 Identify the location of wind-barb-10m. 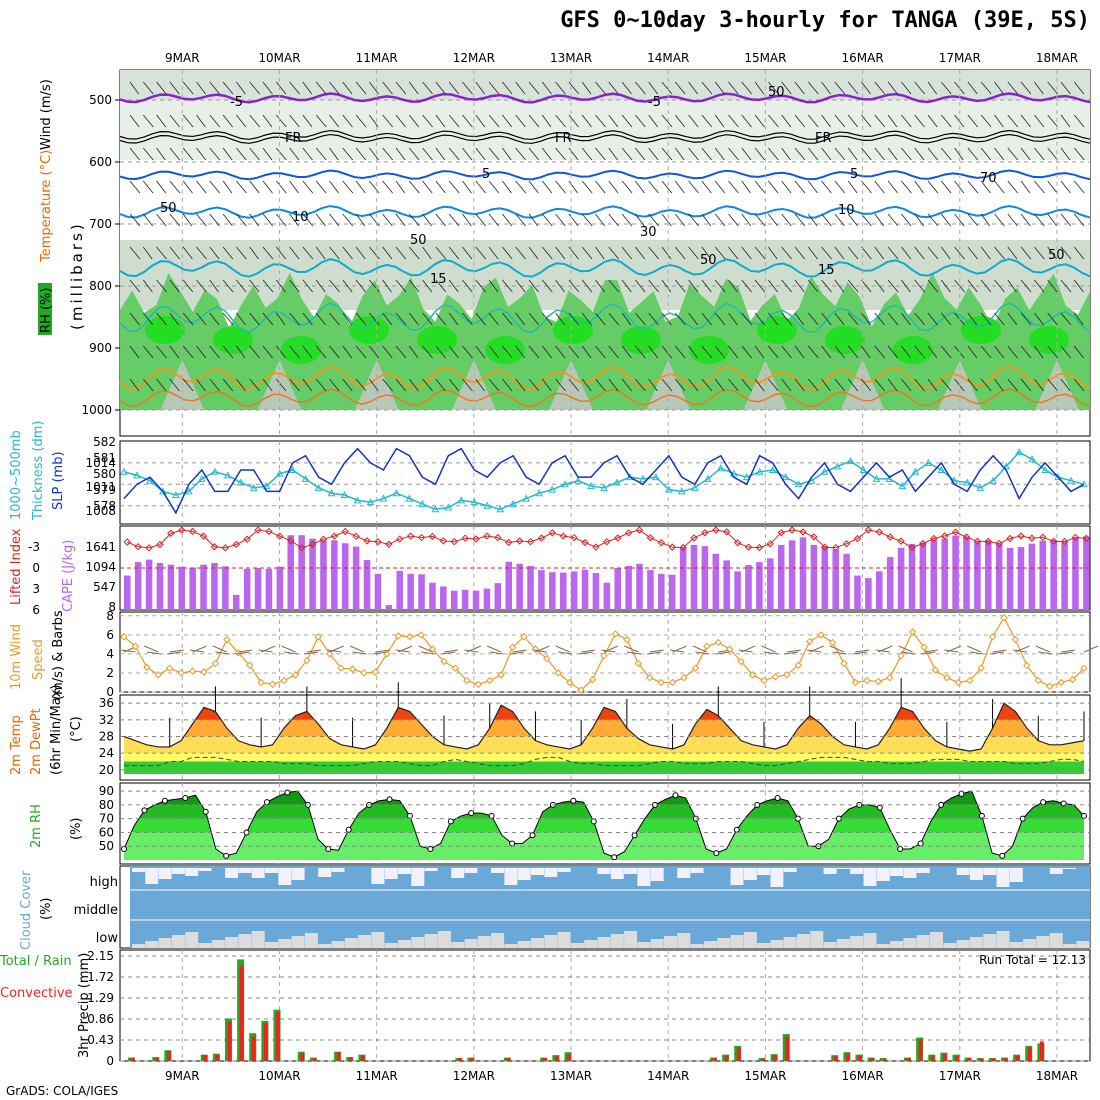
(471, 651).